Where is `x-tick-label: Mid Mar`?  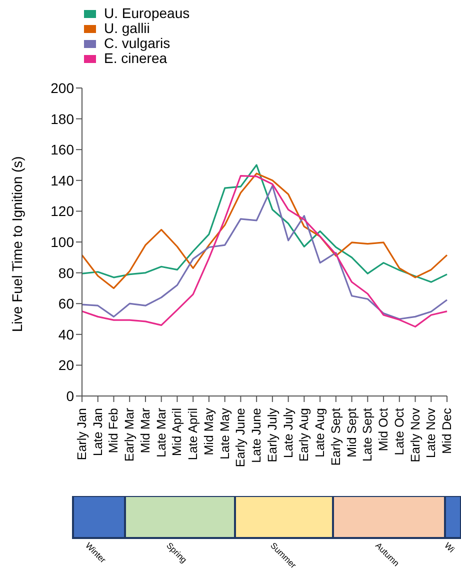 x-tick-label: Mid Mar is located at coordinates (145, 431).